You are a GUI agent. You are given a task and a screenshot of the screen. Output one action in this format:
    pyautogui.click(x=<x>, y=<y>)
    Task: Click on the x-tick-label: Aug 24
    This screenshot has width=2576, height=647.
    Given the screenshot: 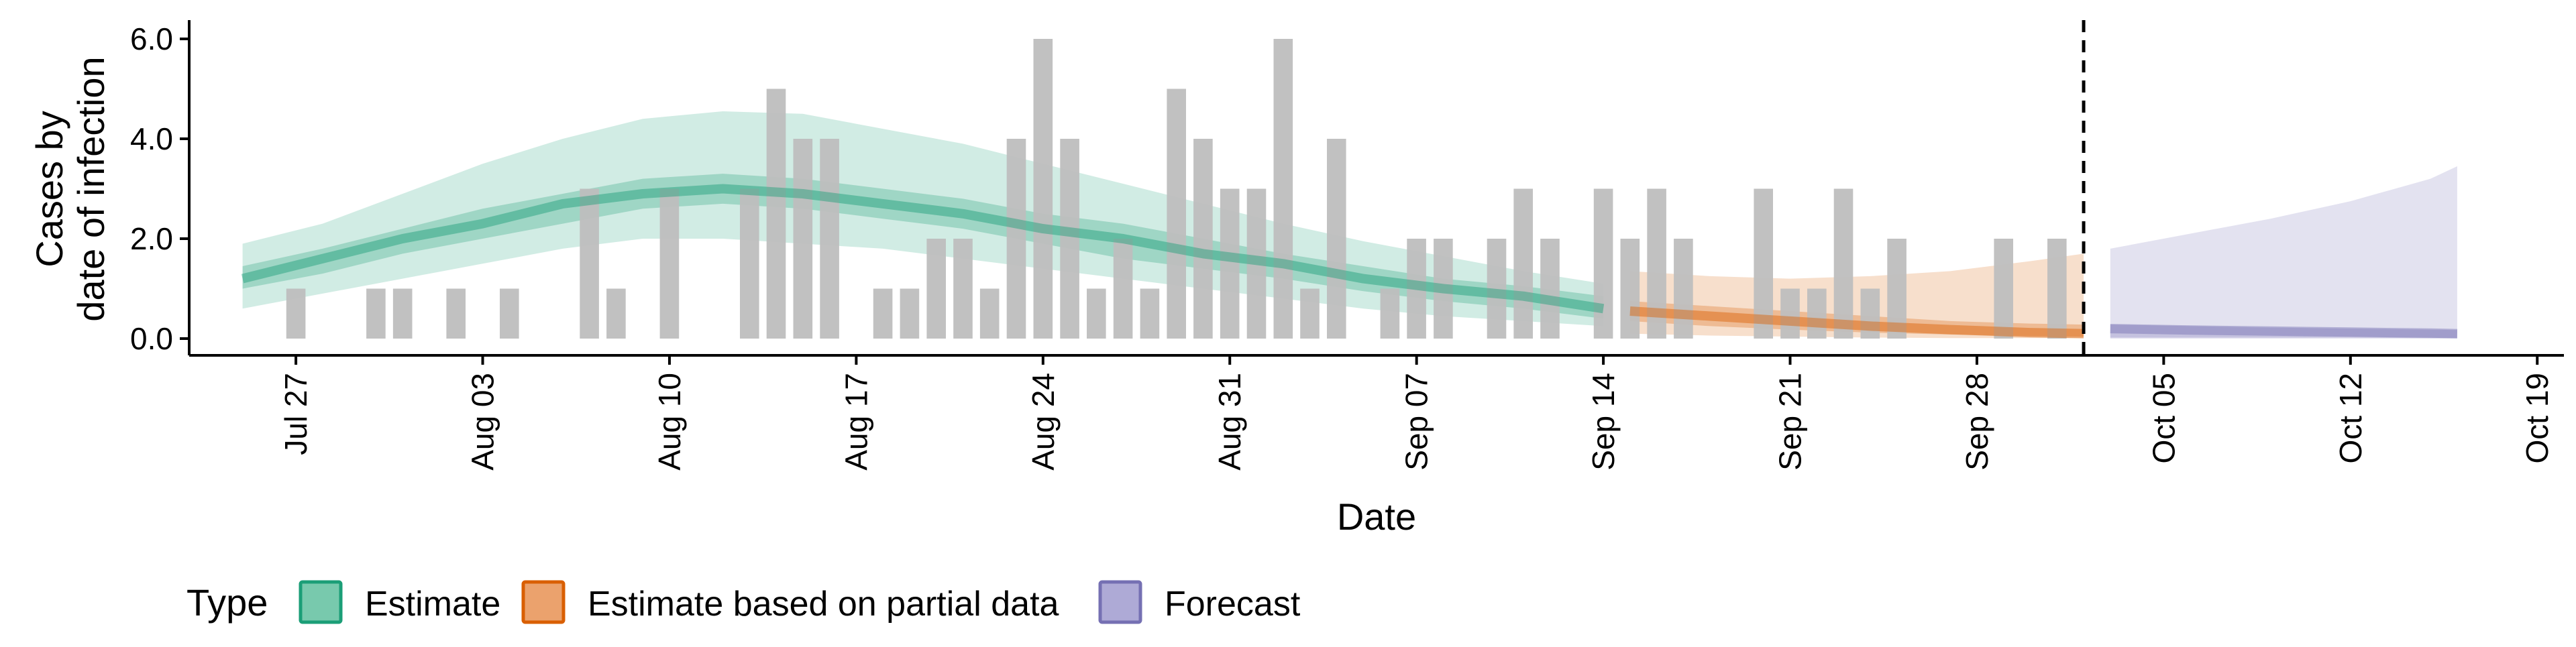 What is the action you would take?
    pyautogui.click(x=1043, y=422)
    